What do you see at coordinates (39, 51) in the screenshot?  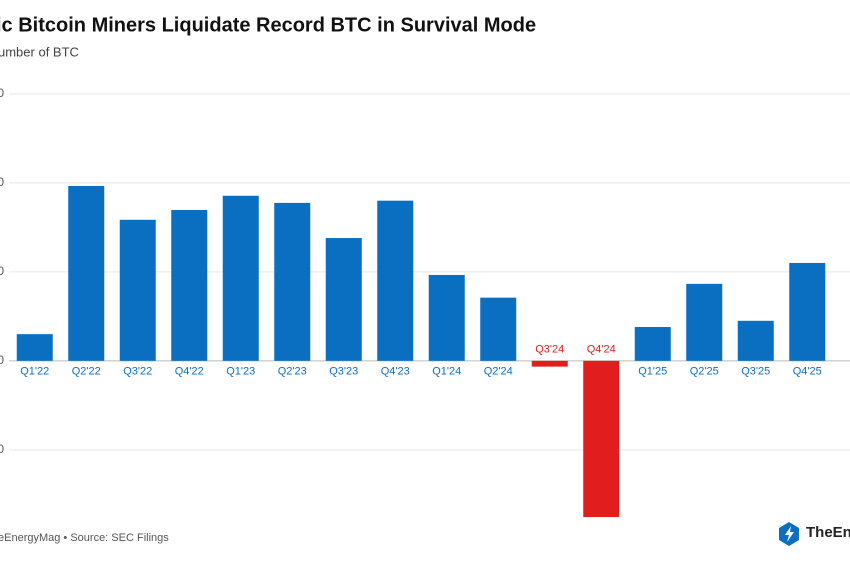 I see `chart-subtitle: umber of BTC` at bounding box center [39, 51].